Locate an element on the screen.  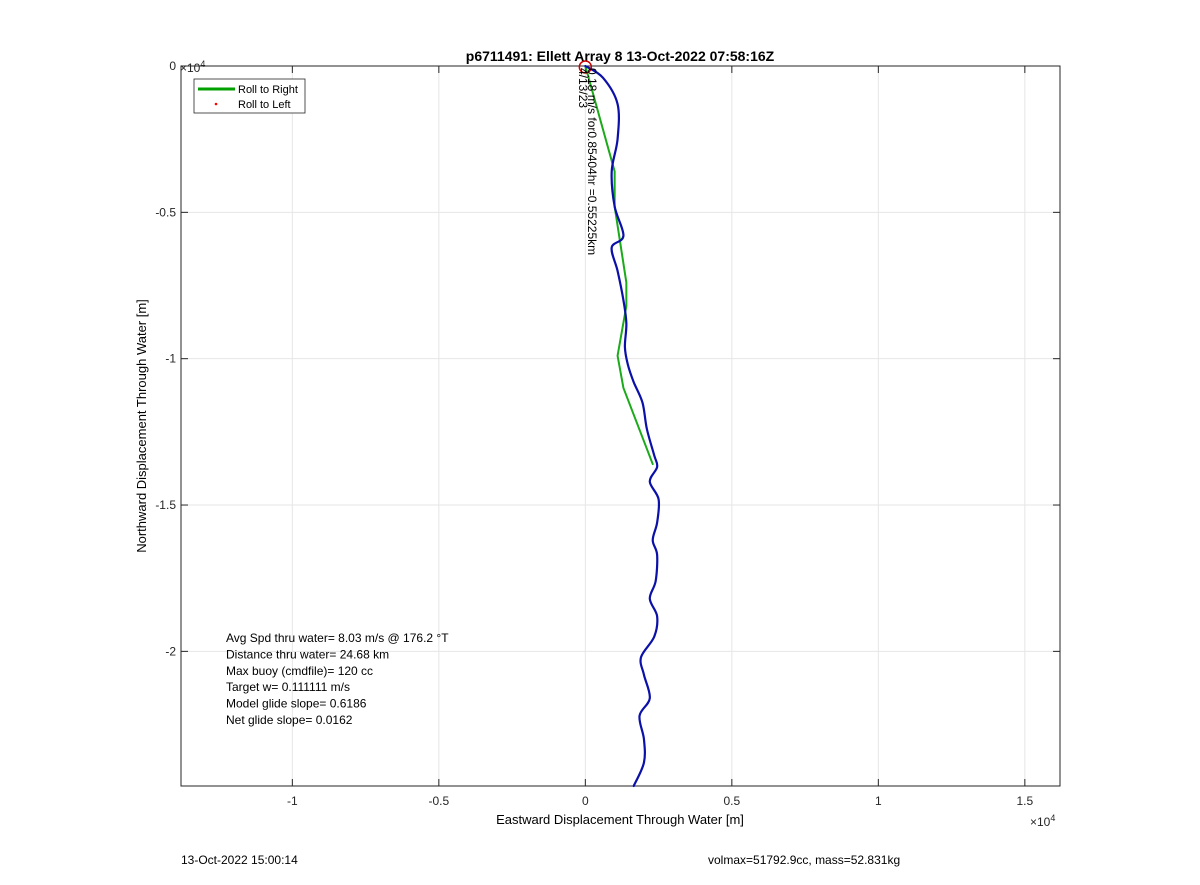
legend-swatch-roll-left is located at coordinates (216, 104).